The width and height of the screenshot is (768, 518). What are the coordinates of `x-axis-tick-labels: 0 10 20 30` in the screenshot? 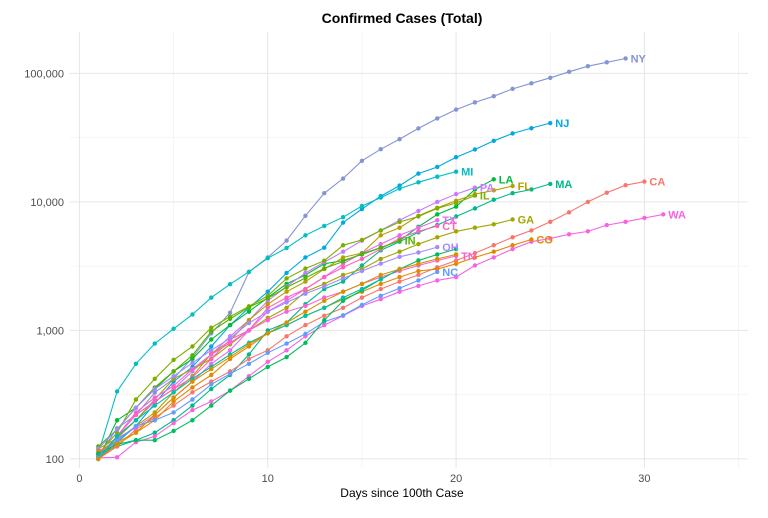 It's located at (363, 479).